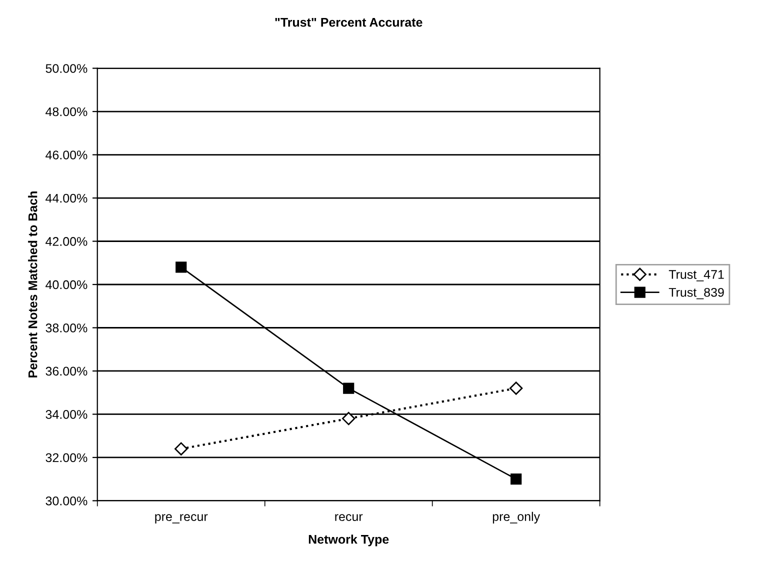 Image resolution: width=779 pixels, height=569 pixels. What do you see at coordinates (348, 540) in the screenshot?
I see `x-axis-title: Network Type` at bounding box center [348, 540].